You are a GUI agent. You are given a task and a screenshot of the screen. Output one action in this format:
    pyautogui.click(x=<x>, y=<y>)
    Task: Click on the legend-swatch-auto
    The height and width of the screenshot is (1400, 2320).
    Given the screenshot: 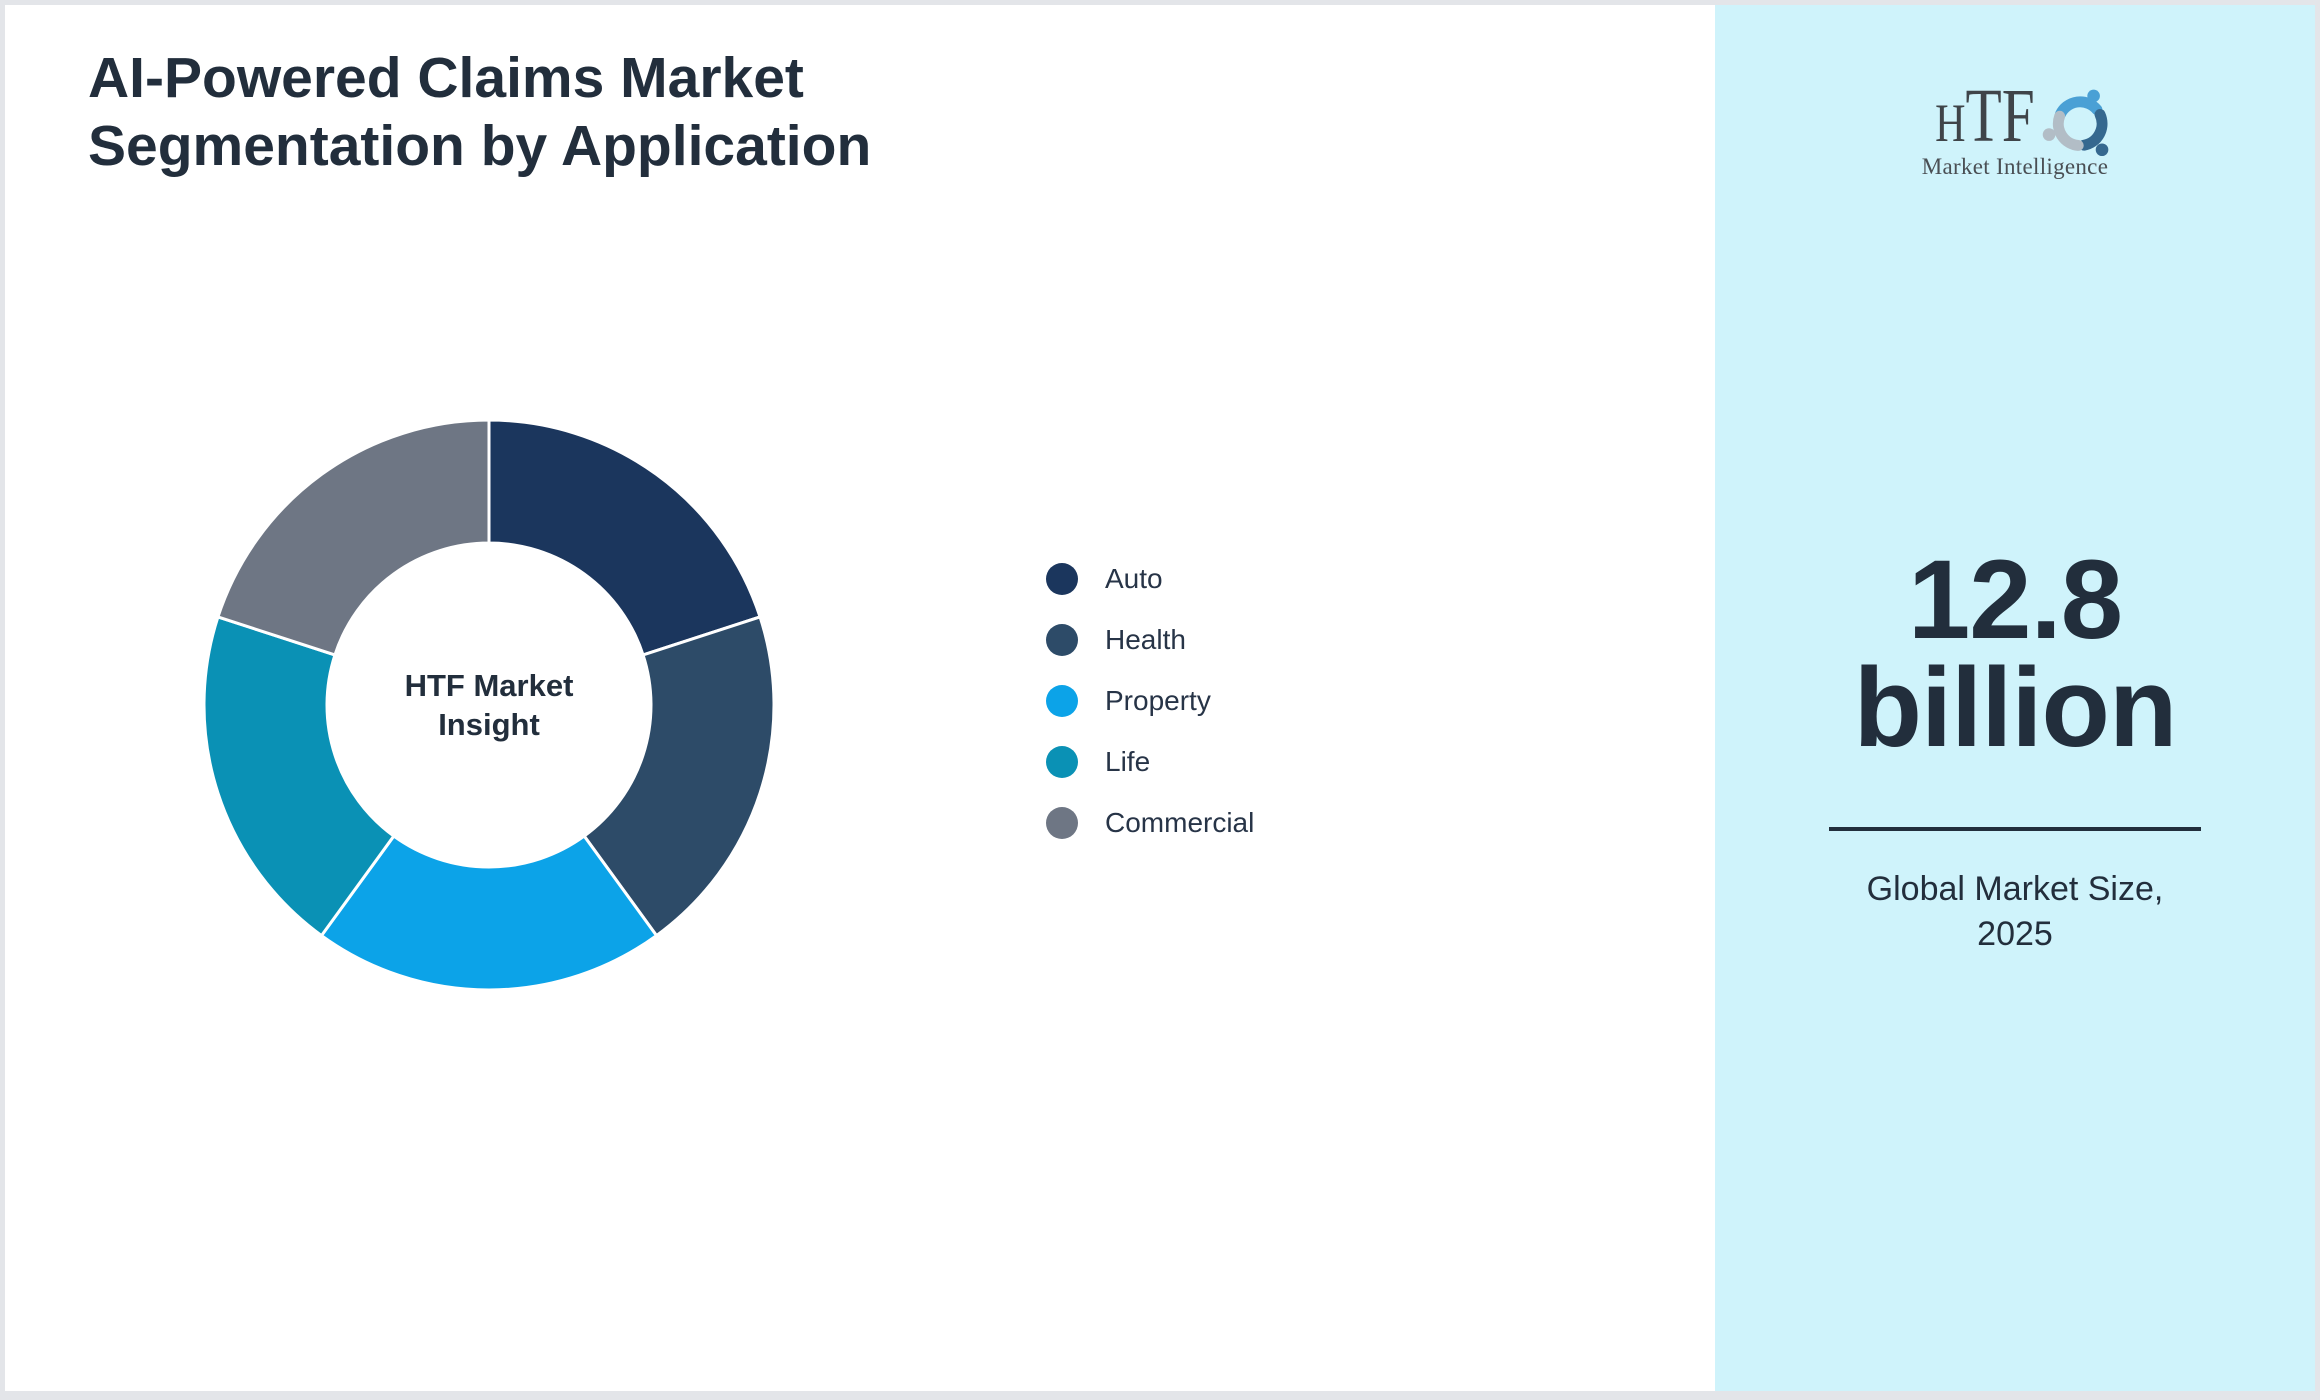 What is the action you would take?
    pyautogui.click(x=1062, y=579)
    